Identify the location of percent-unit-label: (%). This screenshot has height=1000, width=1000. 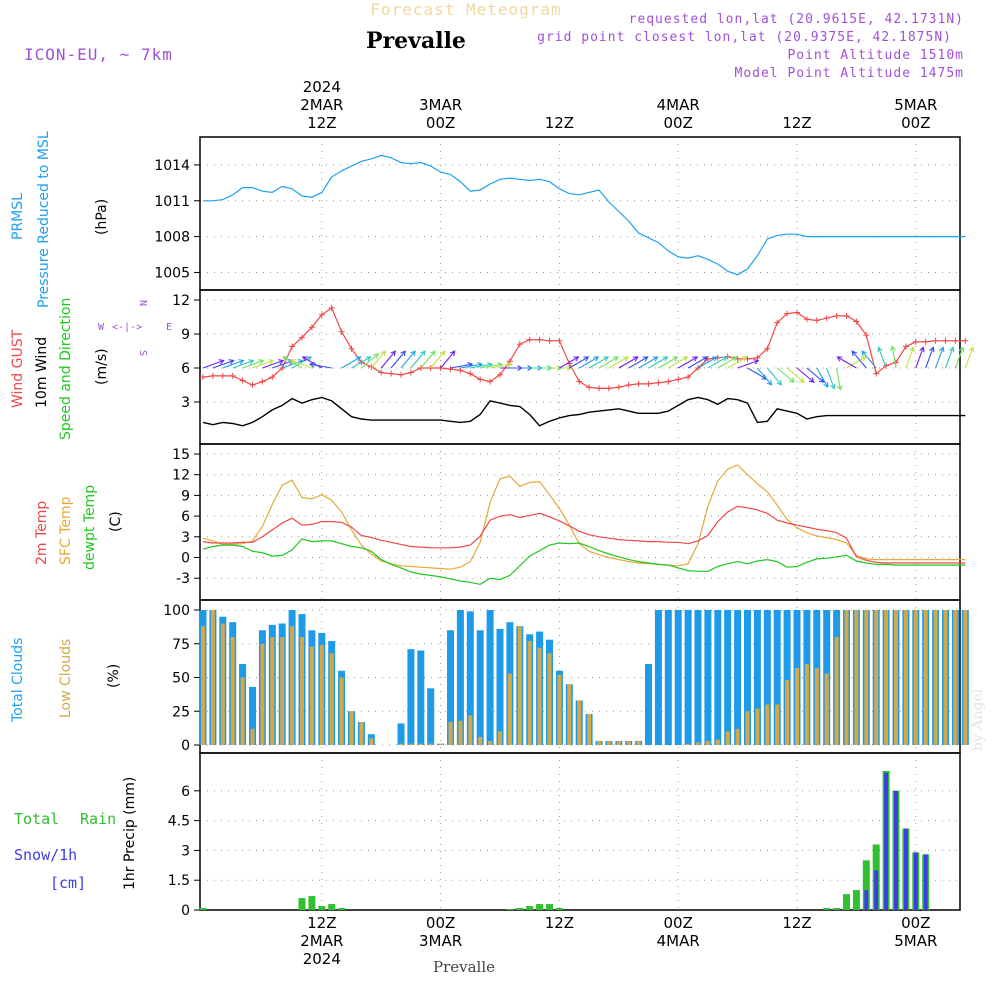
(114, 676).